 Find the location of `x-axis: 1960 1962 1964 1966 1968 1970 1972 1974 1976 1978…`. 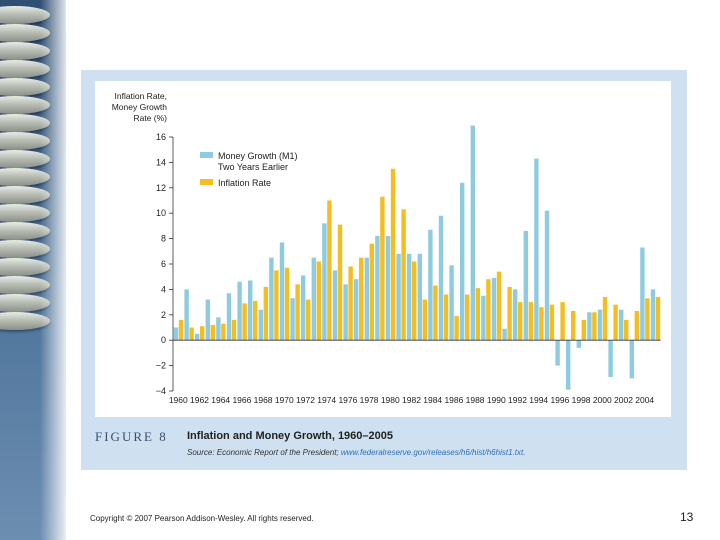

x-axis: 1960 1962 1964 1966 1968 1970 1972 1974 1976 1978… is located at coordinates (415, 372).